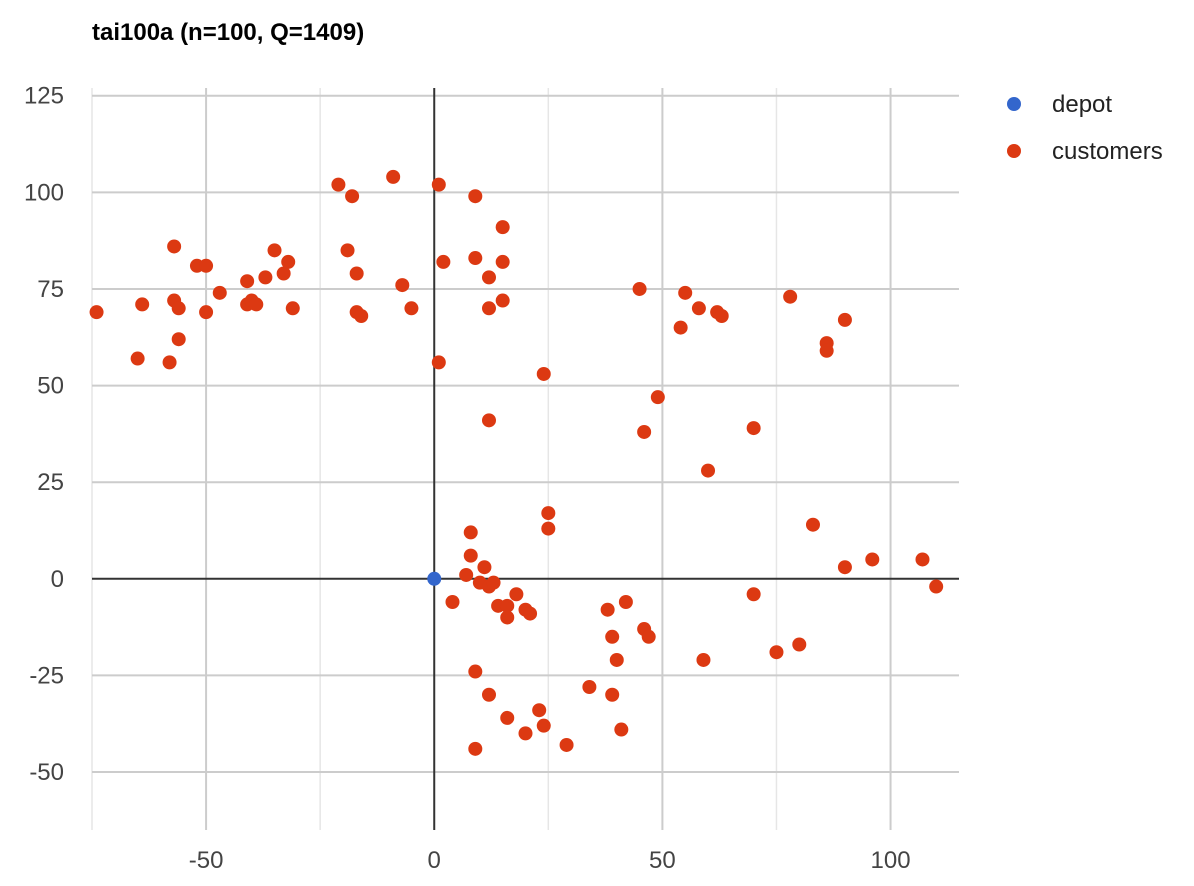 The width and height of the screenshot is (1194, 886). I want to click on depot-point, so click(434, 578).